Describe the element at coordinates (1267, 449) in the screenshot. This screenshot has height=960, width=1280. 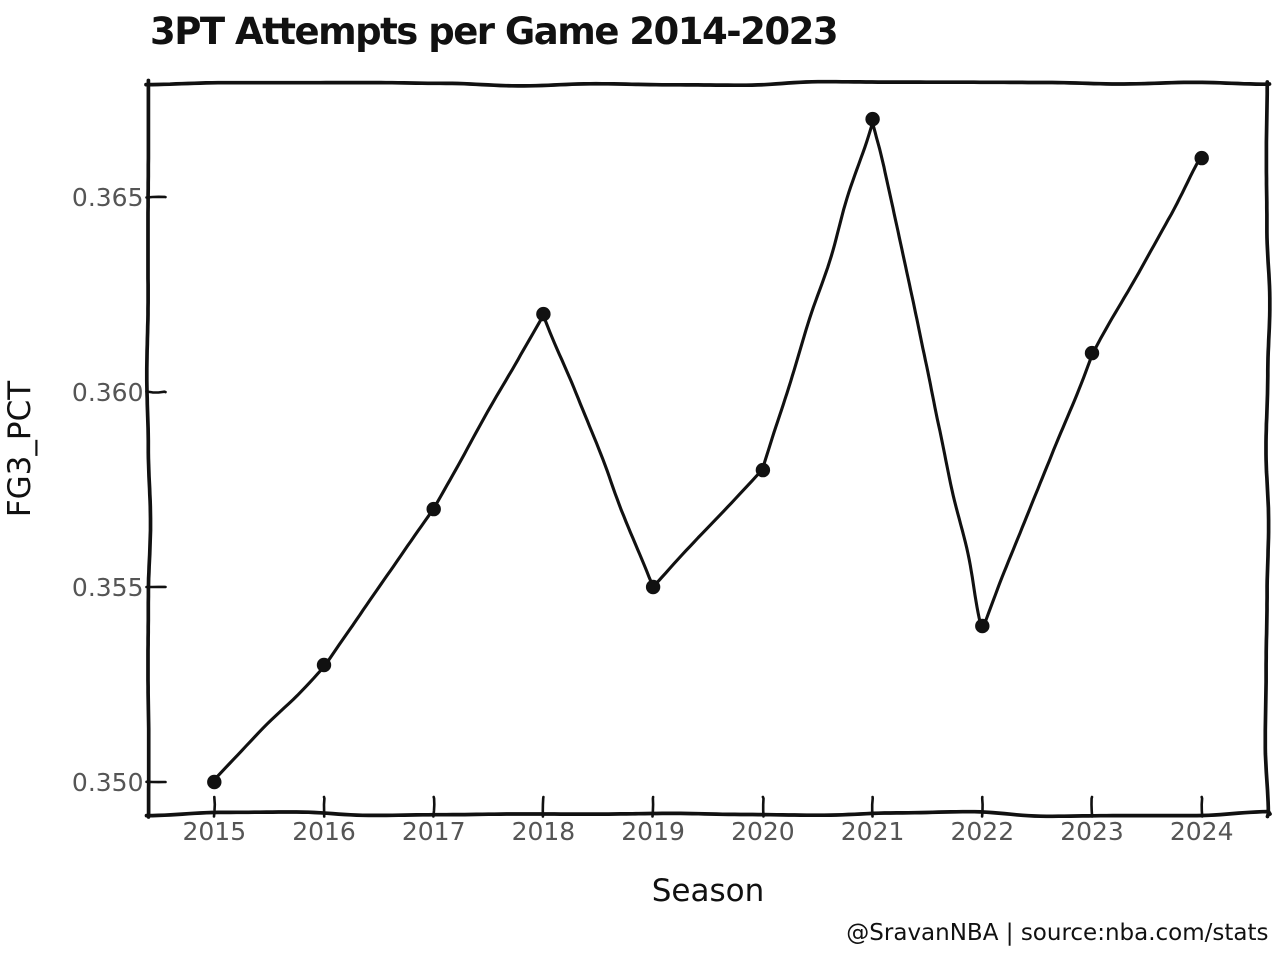
I see `right-spine` at that location.